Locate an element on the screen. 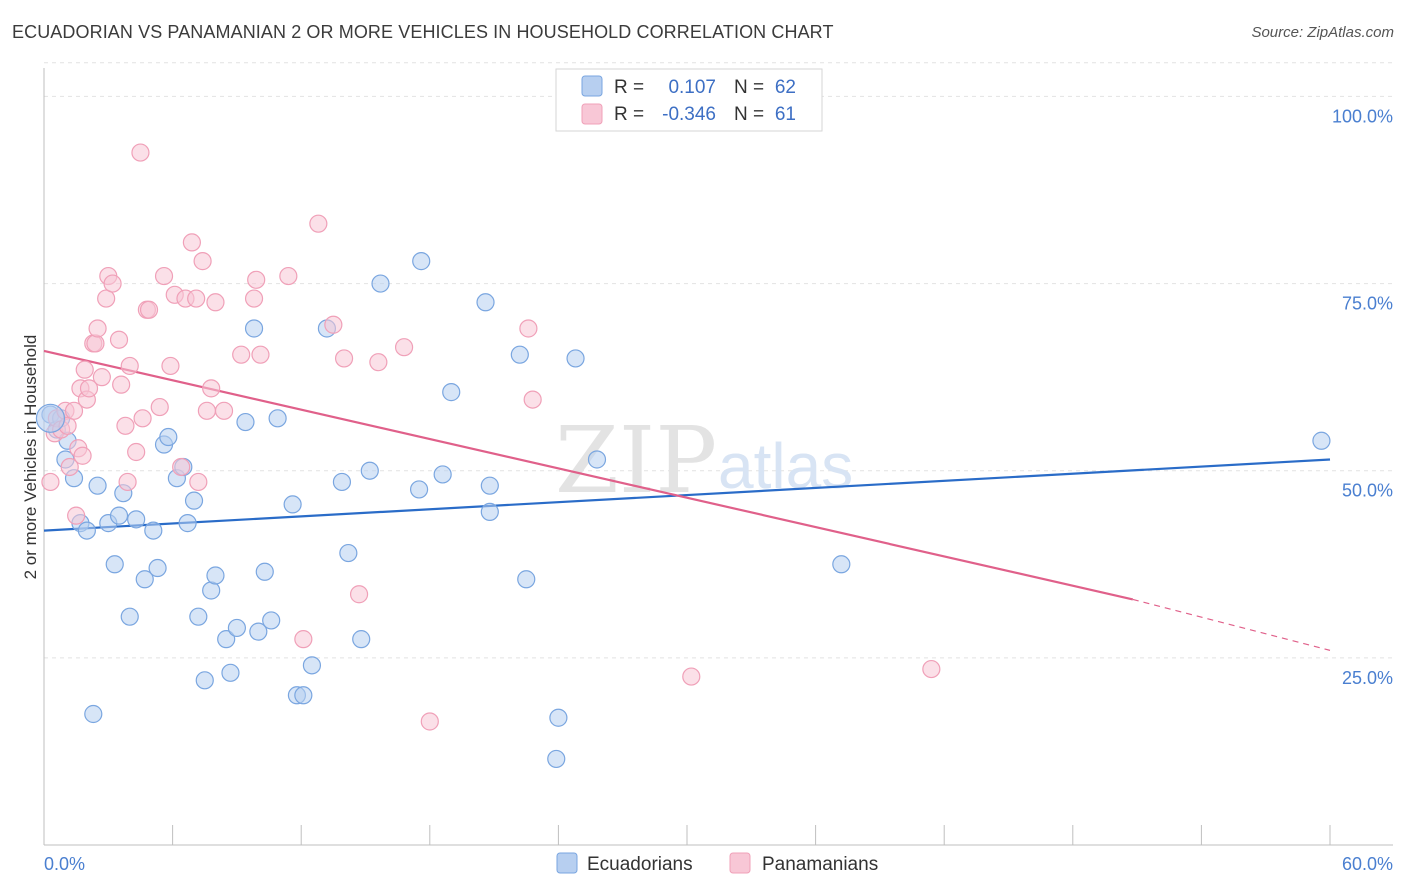 This screenshot has height=892, width=1406. trend-line-ecuadorians is located at coordinates (687, 495).